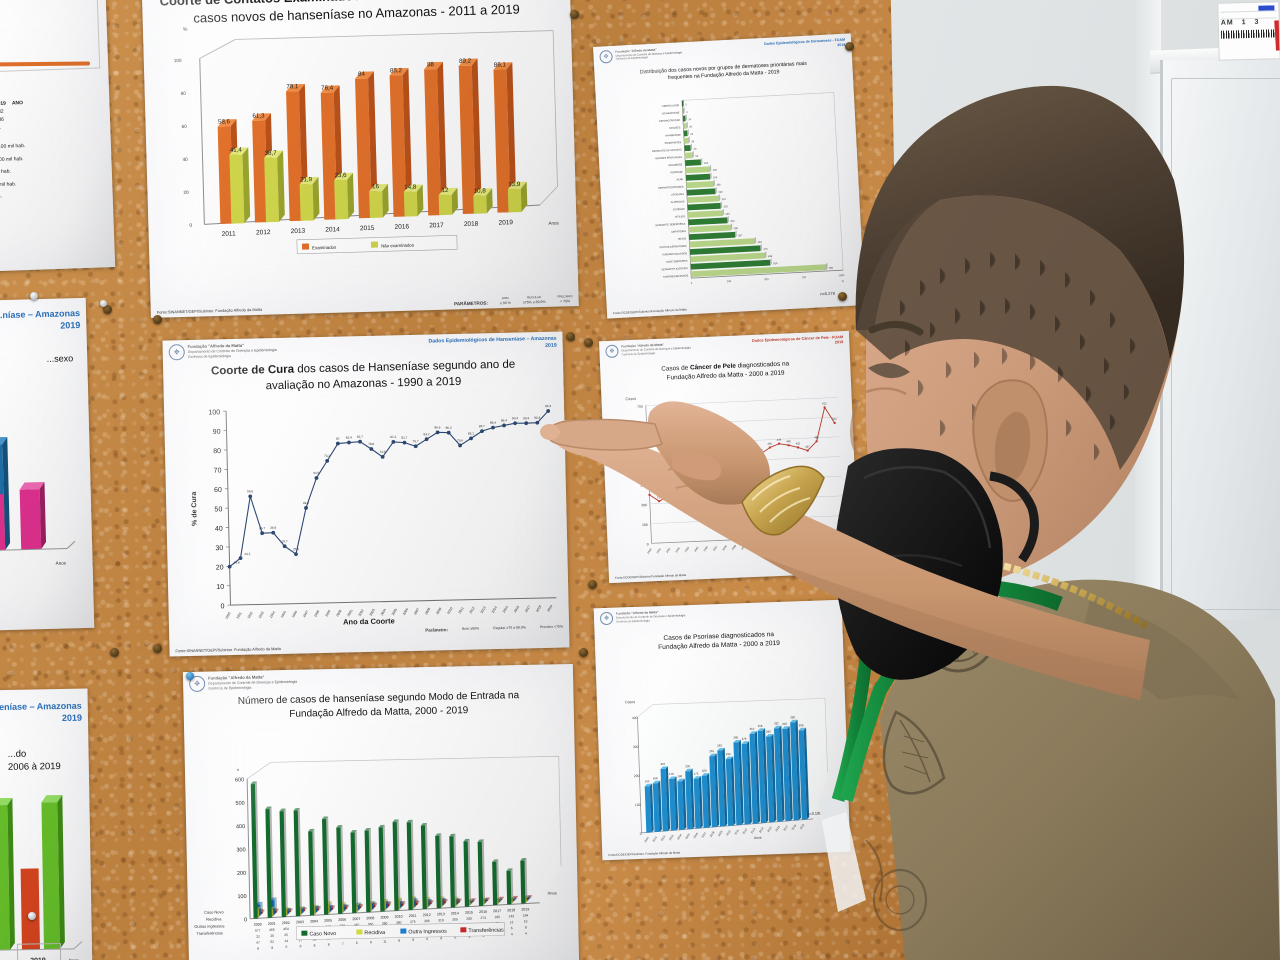 This screenshot has height=960, width=1280. What do you see at coordinates (705, 548) in the screenshot?
I see `svg-text: 2006` at bounding box center [705, 548].